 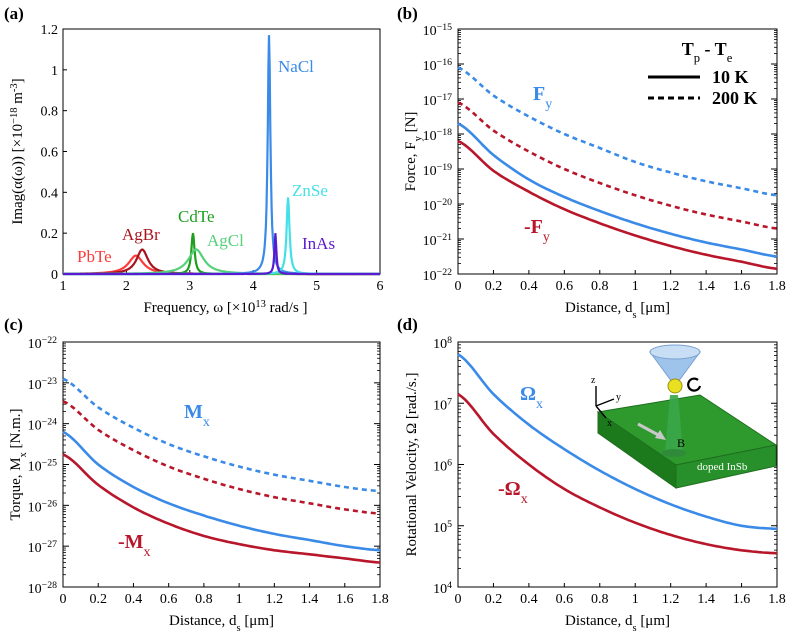 I want to click on panel-d-xtick-label: 1.8, so click(x=777, y=599).